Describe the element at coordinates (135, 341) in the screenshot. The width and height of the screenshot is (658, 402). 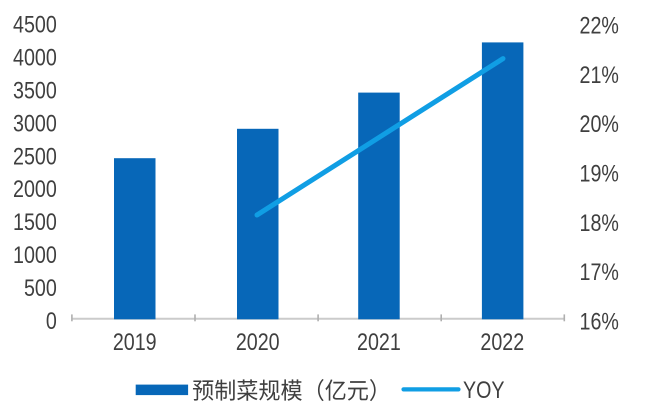
I see `svg-text: 2019` at that location.